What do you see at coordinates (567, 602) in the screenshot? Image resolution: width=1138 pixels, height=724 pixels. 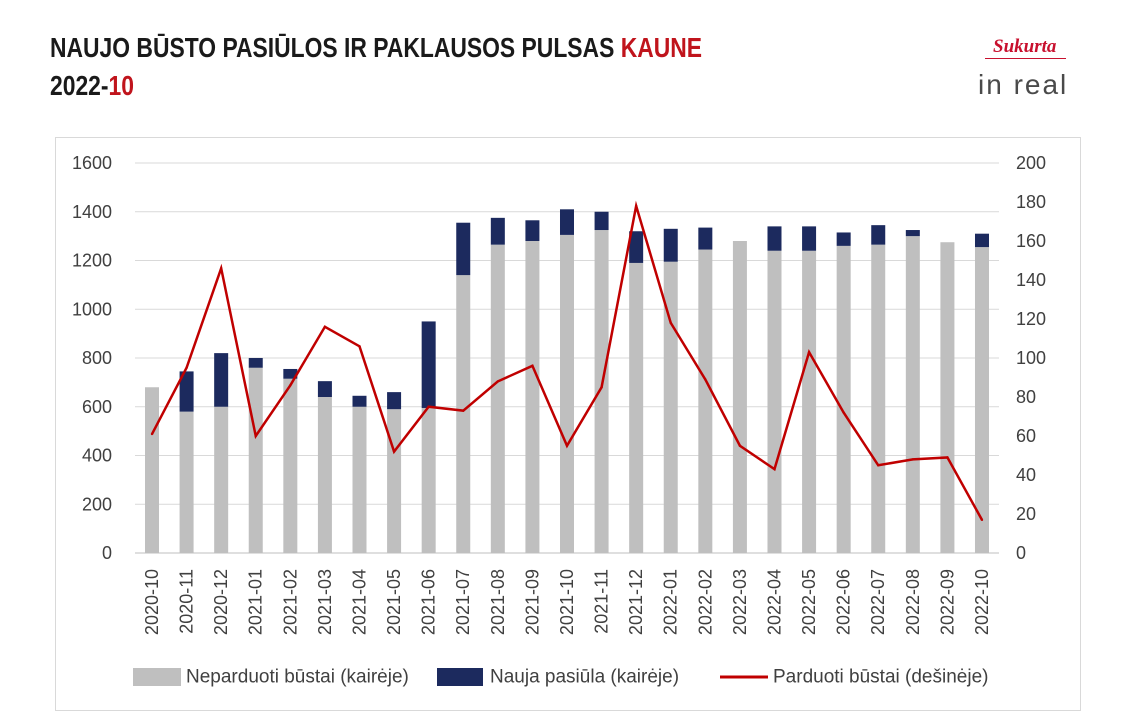 I see `x-tick-label: 2021-10` at bounding box center [567, 602].